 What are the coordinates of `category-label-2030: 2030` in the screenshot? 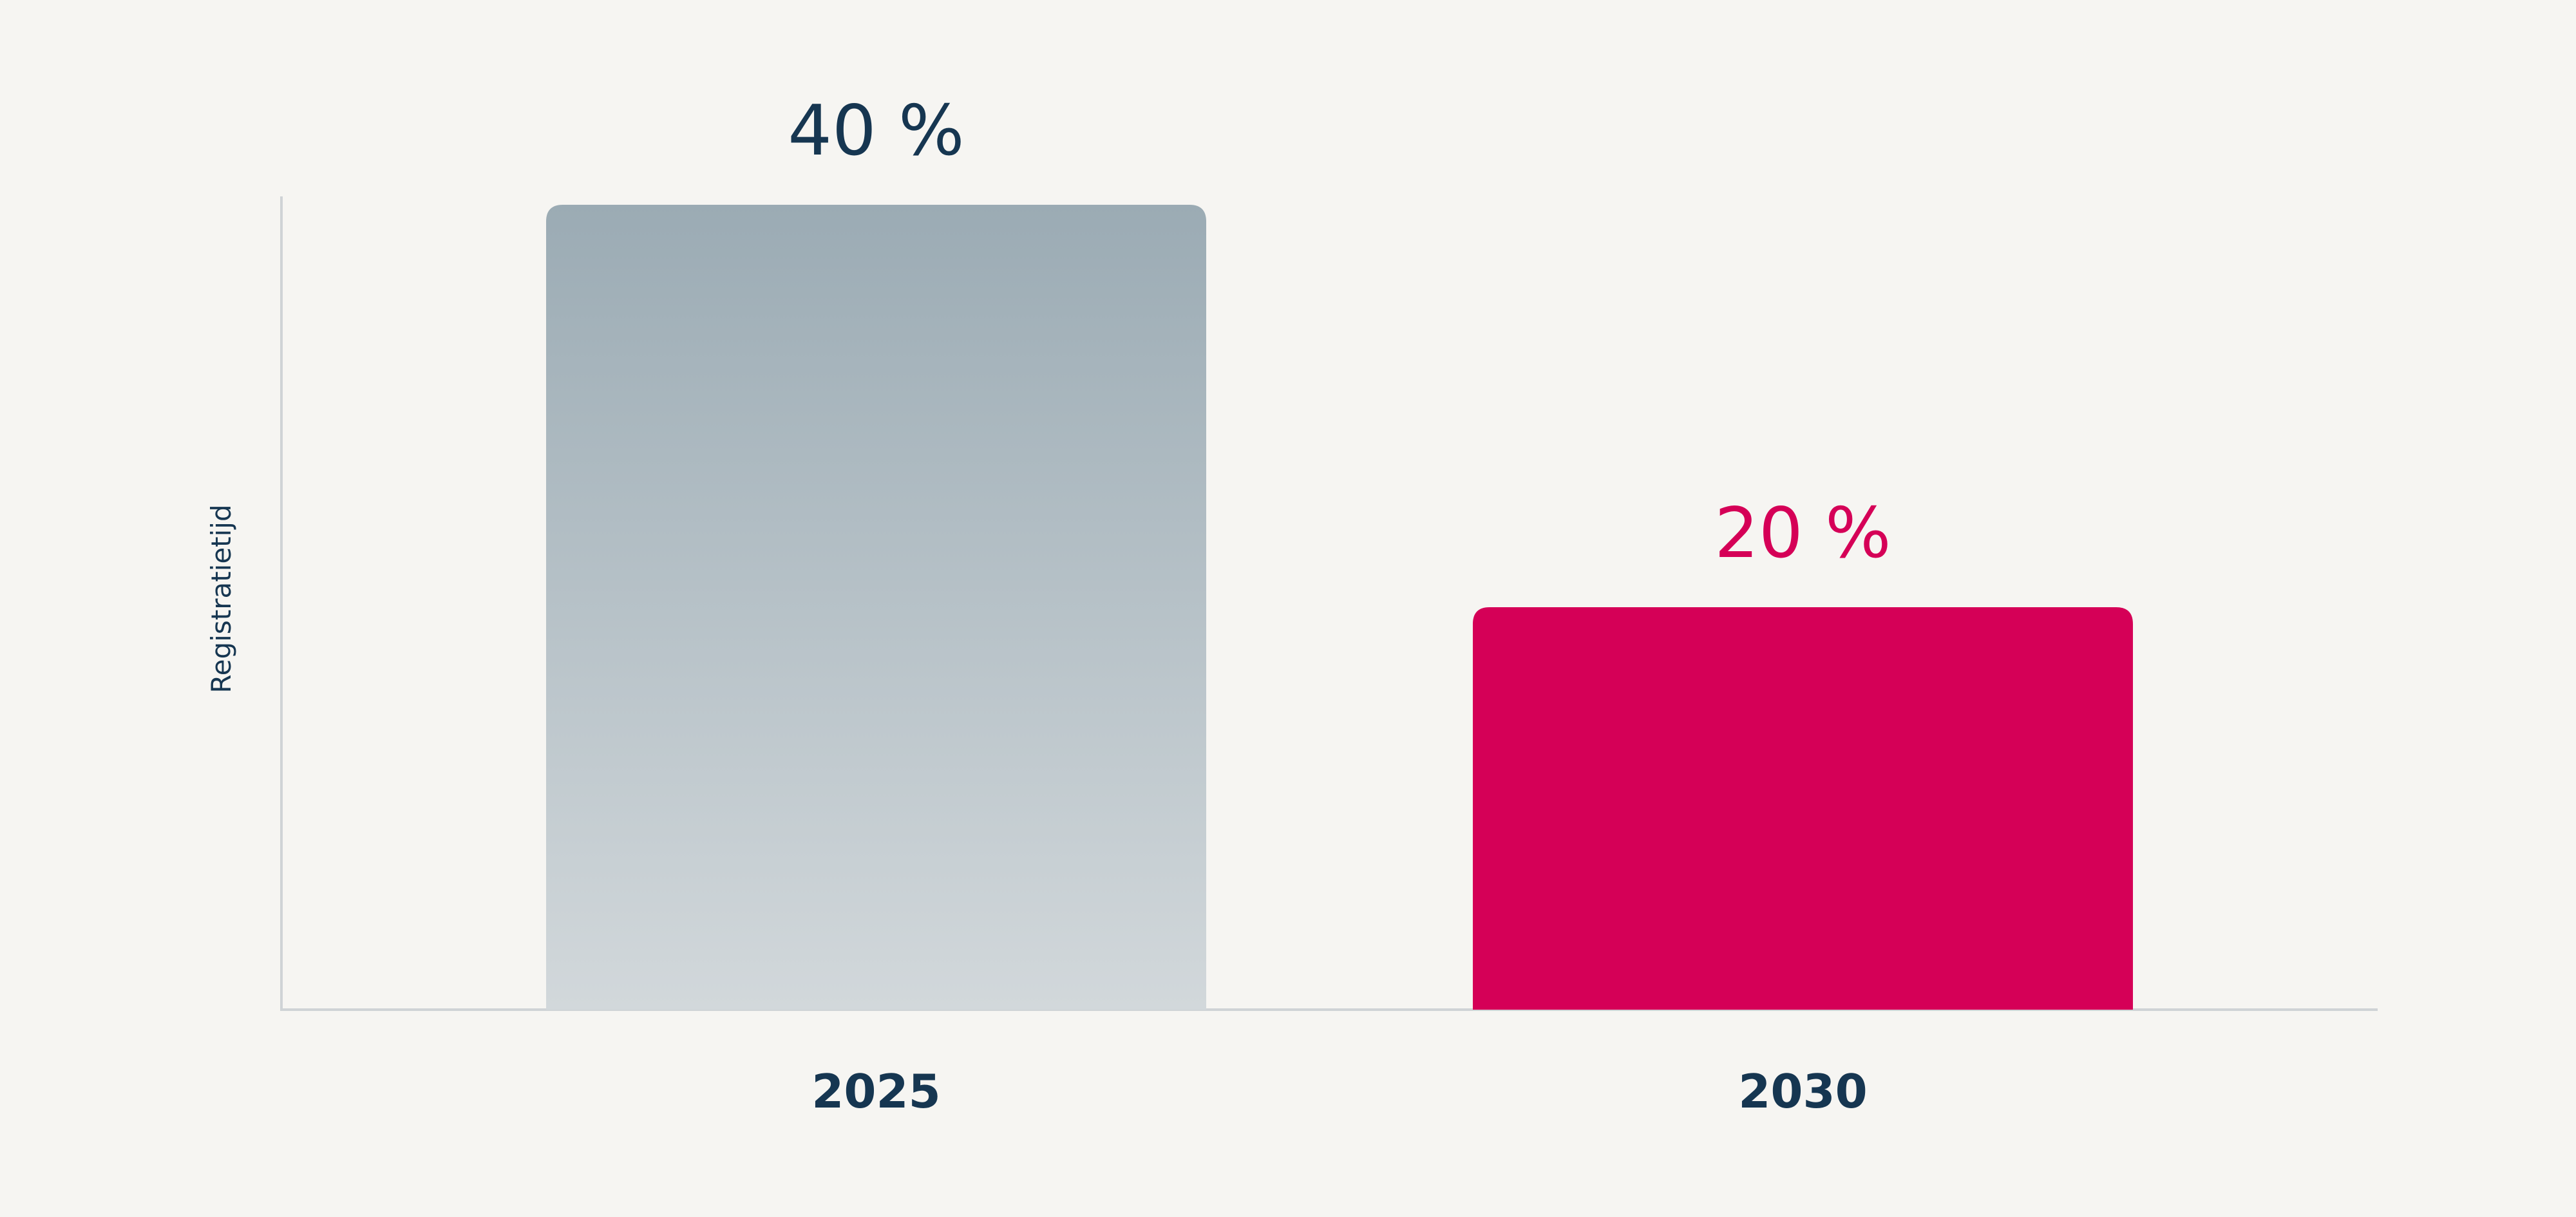 It's located at (1803, 1091).